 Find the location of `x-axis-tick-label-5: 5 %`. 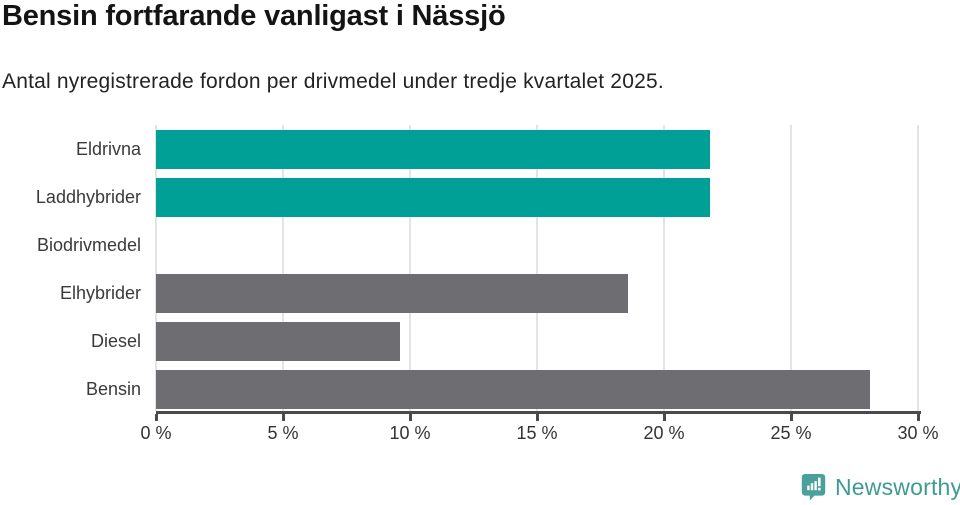

x-axis-tick-label-5: 5 % is located at coordinates (283, 433).